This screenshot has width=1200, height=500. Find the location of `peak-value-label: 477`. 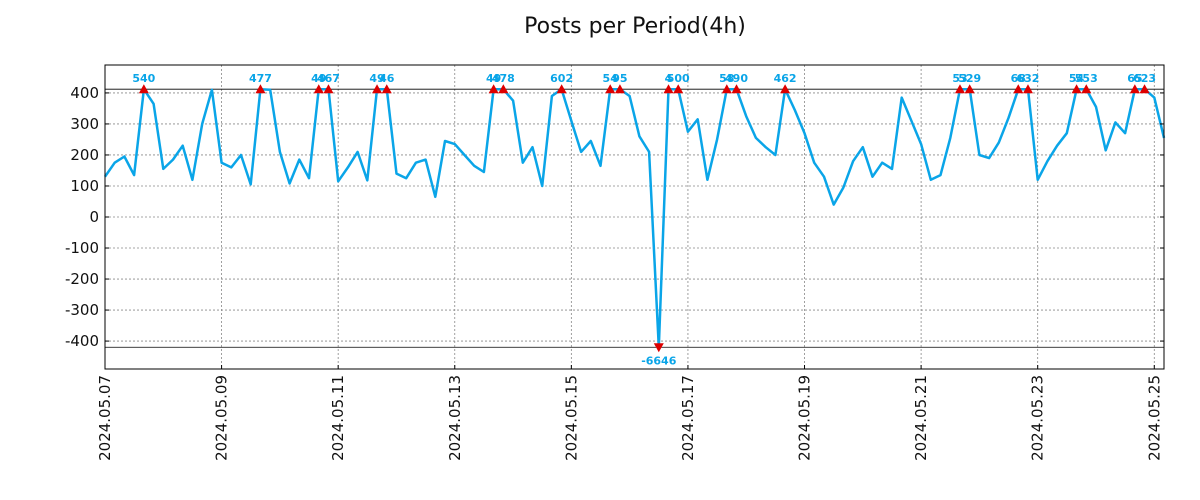

peak-value-label: 477 is located at coordinates (260, 78).